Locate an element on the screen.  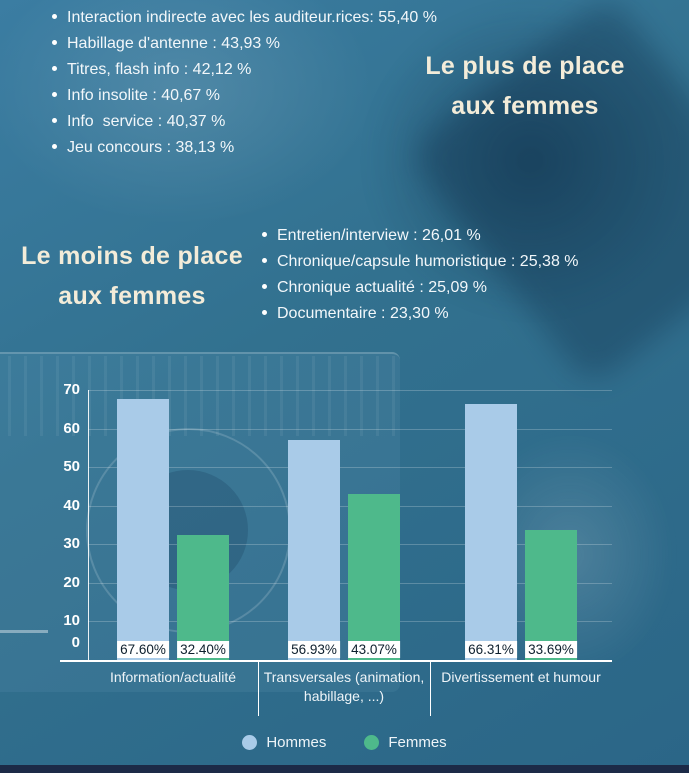
list-item-text: Chronique/capsule humoristique : 25,38 % is located at coordinates (428, 261).